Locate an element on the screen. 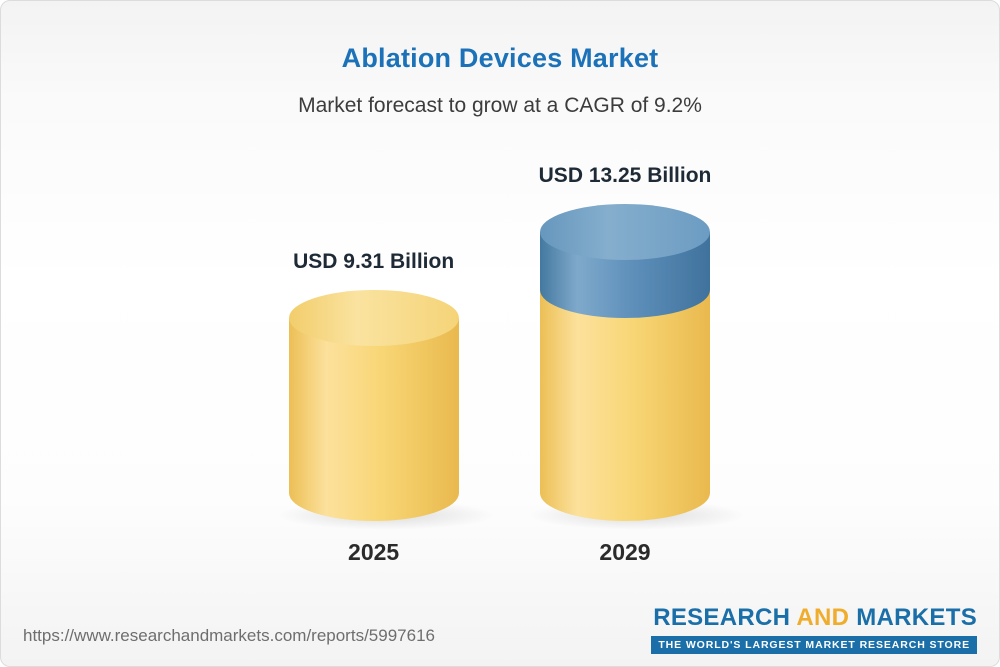 This screenshot has width=1000, height=667. cylinder-2029-blue-segment is located at coordinates (625, 261).